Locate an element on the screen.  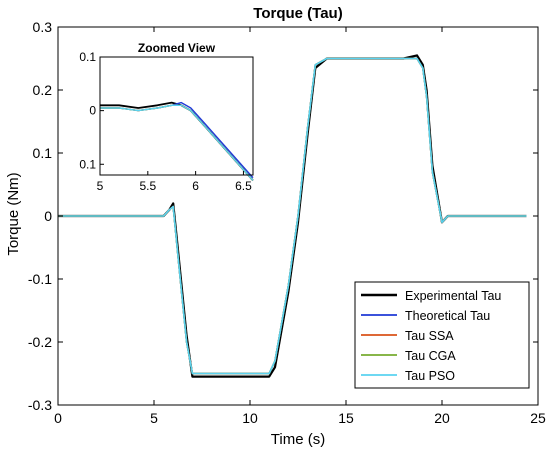
y-tick-label: 0.3 is located at coordinates (43, 27).